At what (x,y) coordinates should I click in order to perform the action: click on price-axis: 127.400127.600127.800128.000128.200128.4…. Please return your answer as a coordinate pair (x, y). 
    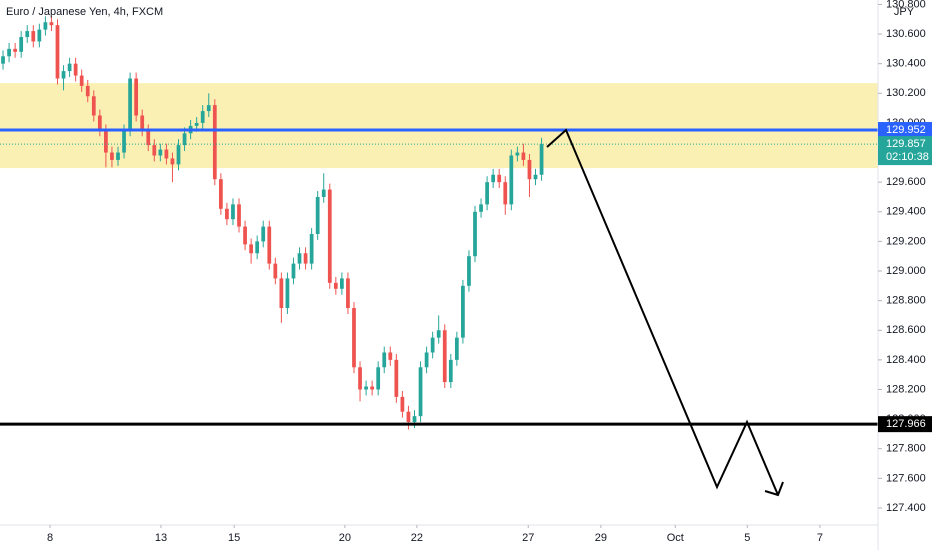
    Looking at the image, I should click on (905, 257).